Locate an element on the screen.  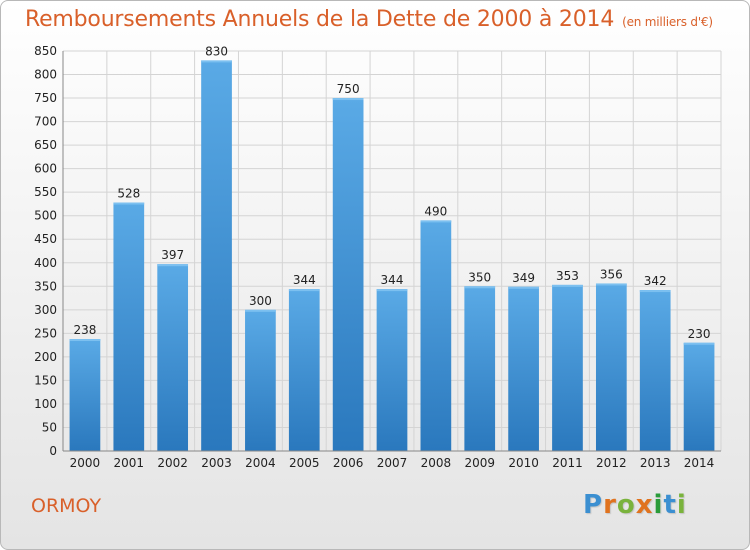
y-tick-label: 100 is located at coordinates (45, 404).